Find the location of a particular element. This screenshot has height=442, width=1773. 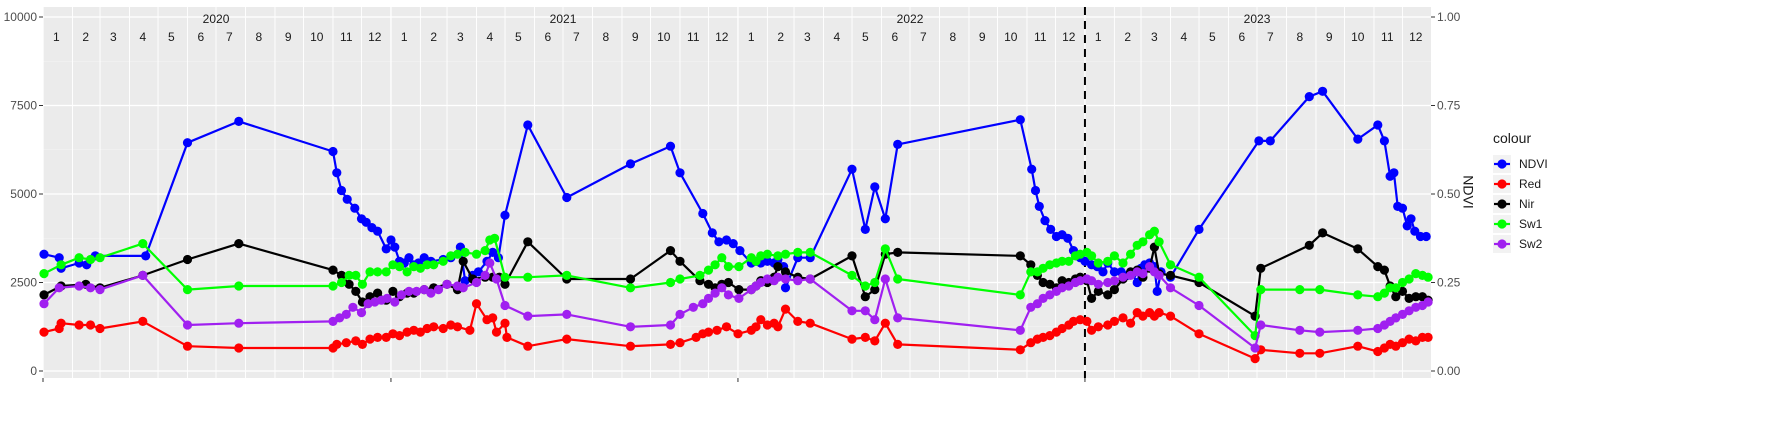

left-axis-tick-label: 5000 is located at coordinates (23, 194).